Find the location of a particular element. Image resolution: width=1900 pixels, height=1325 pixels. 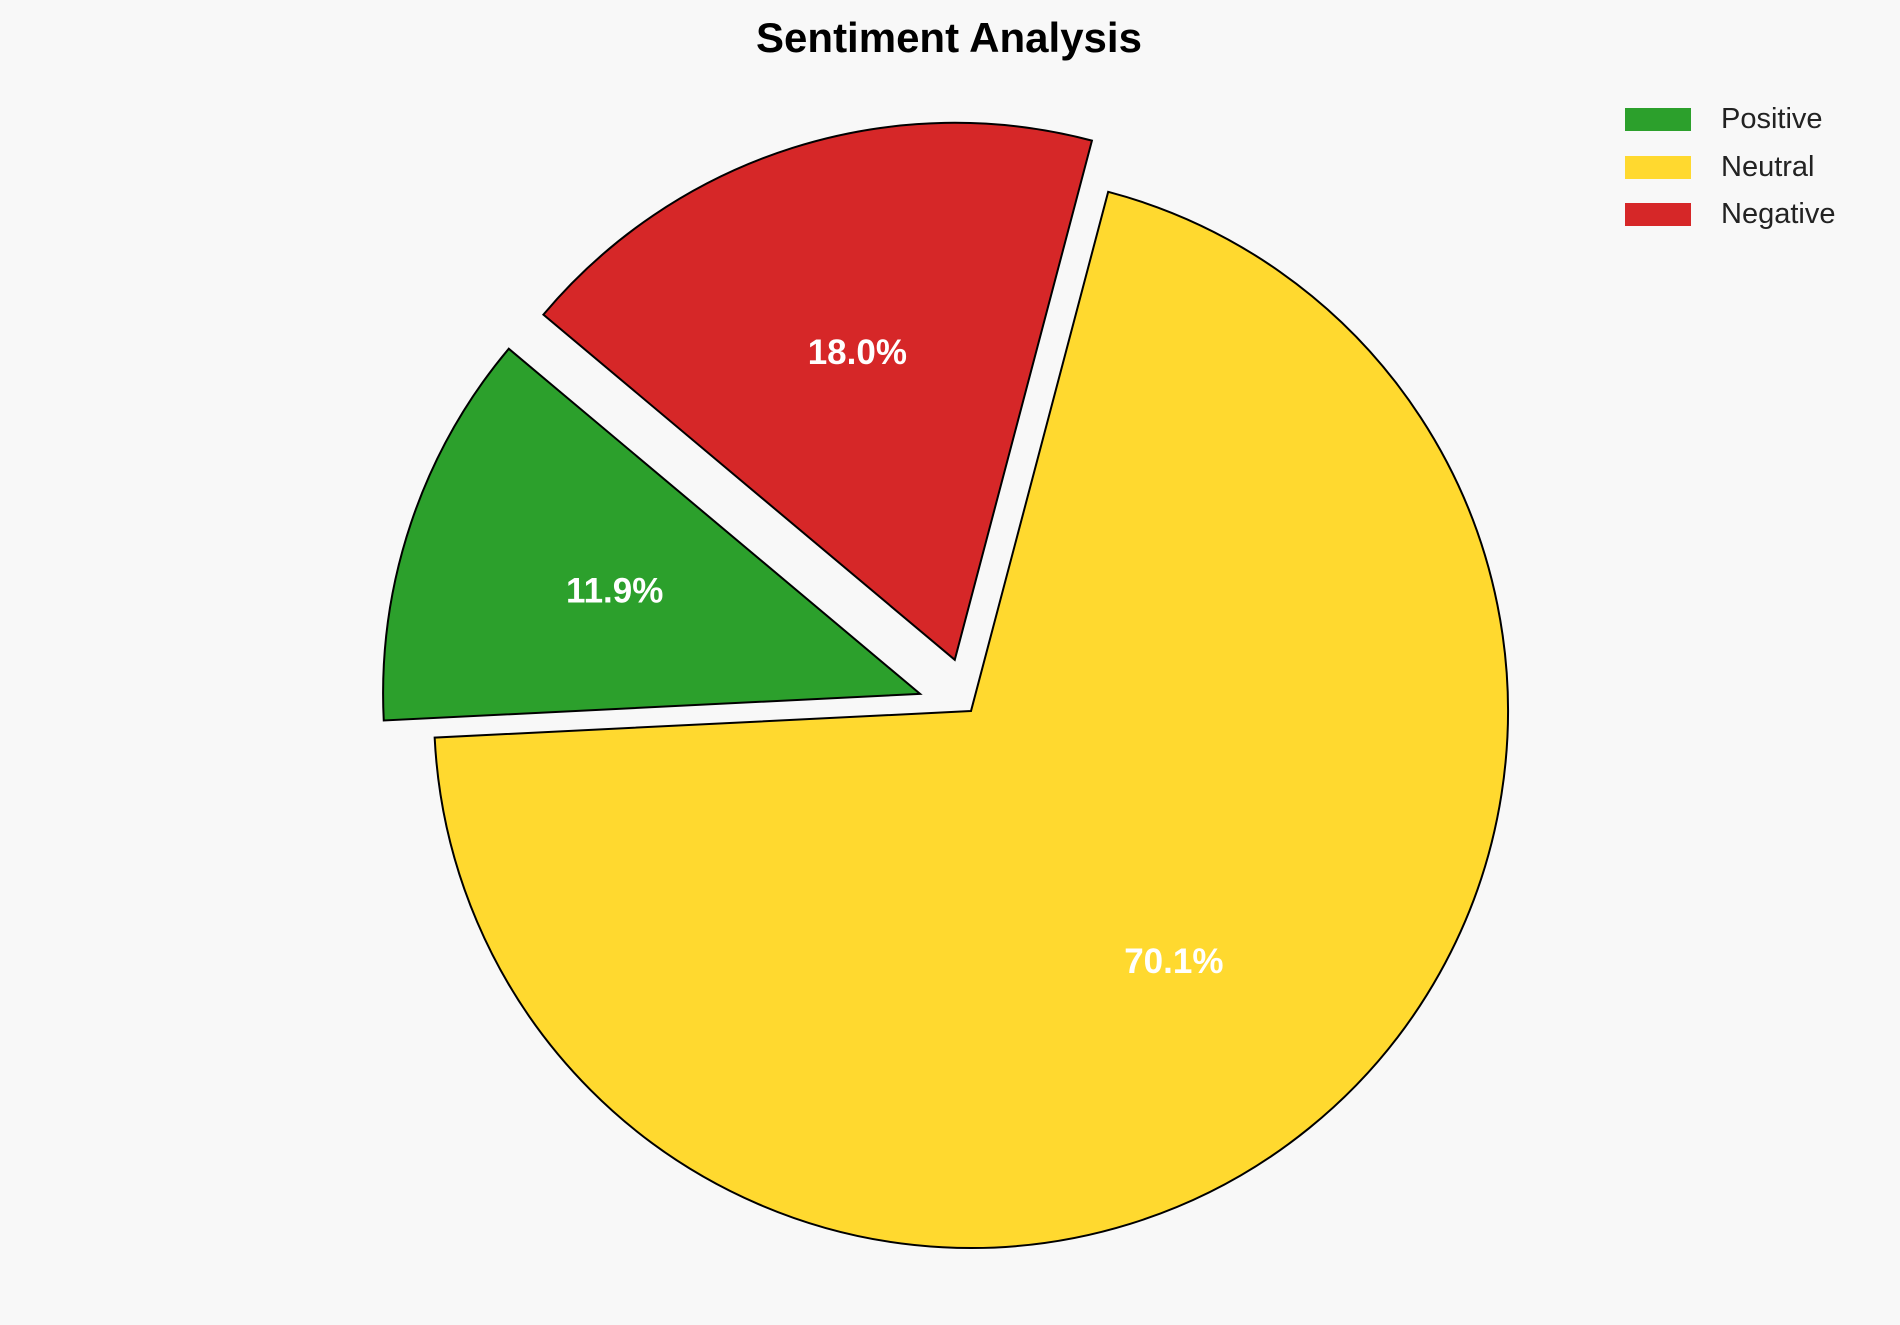

legend-label: Negative is located at coordinates (1778, 214).